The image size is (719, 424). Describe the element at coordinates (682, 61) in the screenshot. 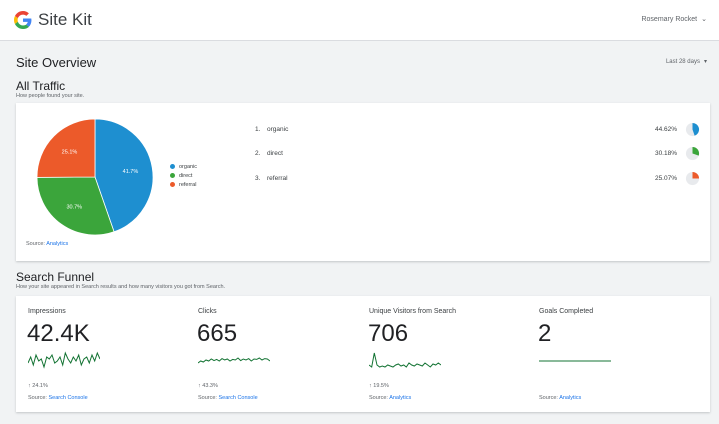

I see `date-range-label: Last 28 days` at that location.